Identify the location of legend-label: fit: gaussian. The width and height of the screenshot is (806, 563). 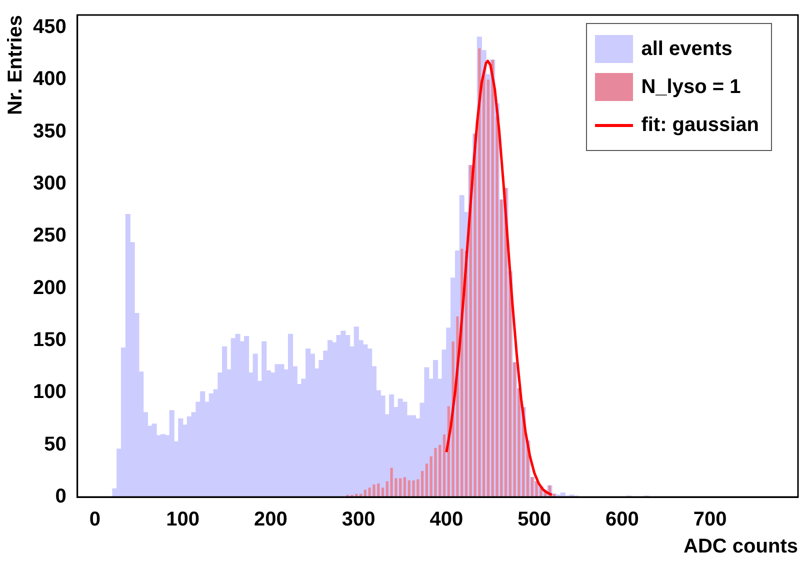
(700, 125).